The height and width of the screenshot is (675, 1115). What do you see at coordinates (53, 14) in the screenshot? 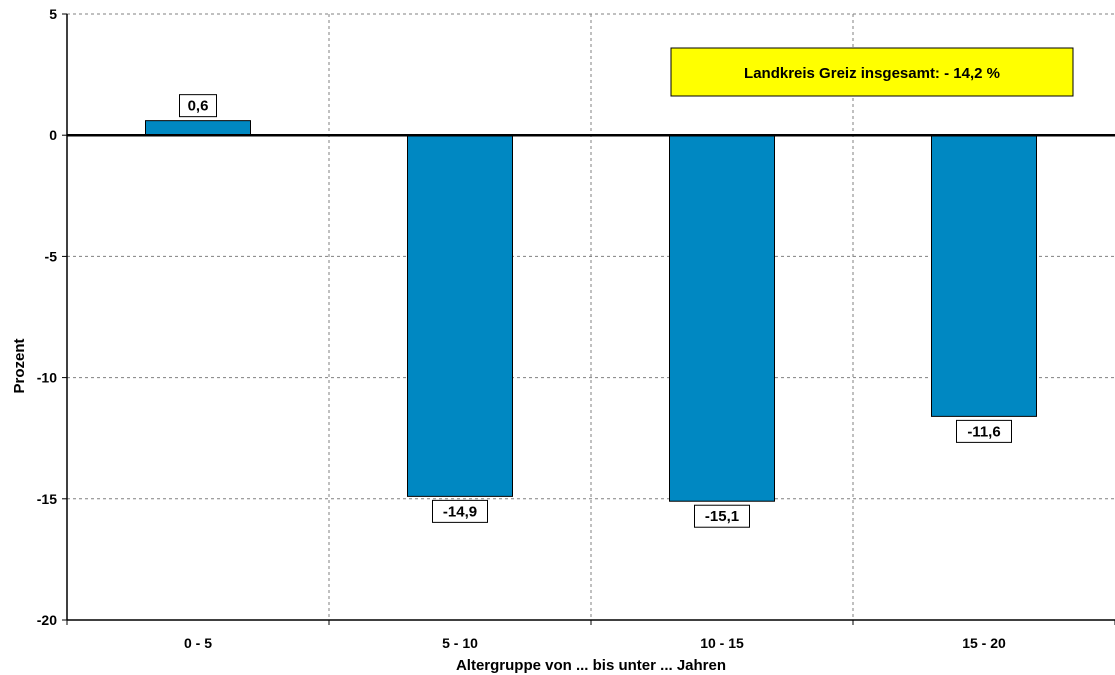
I see `y-tick-label: 5` at bounding box center [53, 14].